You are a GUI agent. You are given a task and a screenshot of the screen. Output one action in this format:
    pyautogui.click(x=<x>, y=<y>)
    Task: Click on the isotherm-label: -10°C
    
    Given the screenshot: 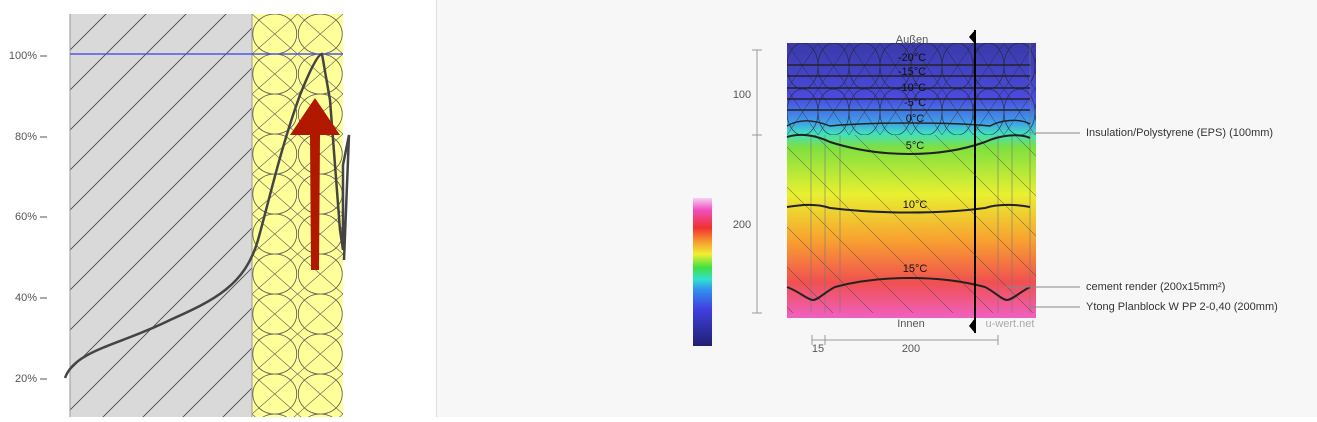 What is the action you would take?
    pyautogui.click(x=912, y=88)
    